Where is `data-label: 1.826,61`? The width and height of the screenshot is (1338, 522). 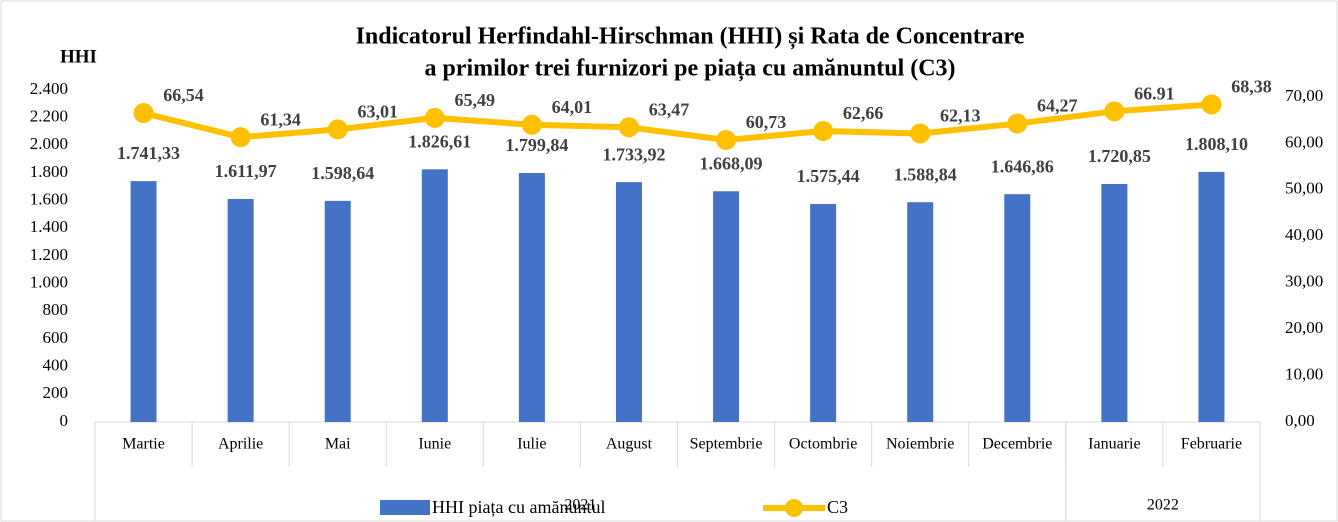
data-label: 1.826,61 is located at coordinates (439, 141).